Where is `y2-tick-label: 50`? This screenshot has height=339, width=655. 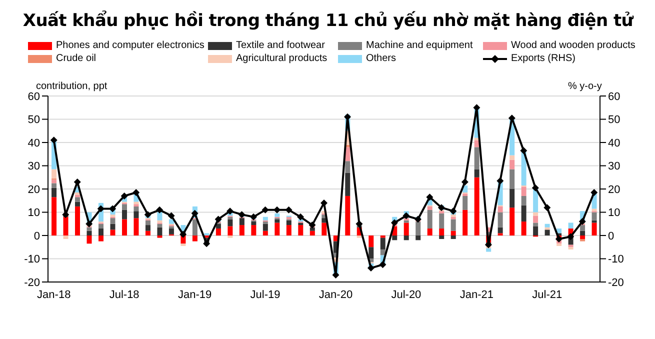 y2-tick-label: 50 is located at coordinates (614, 120).